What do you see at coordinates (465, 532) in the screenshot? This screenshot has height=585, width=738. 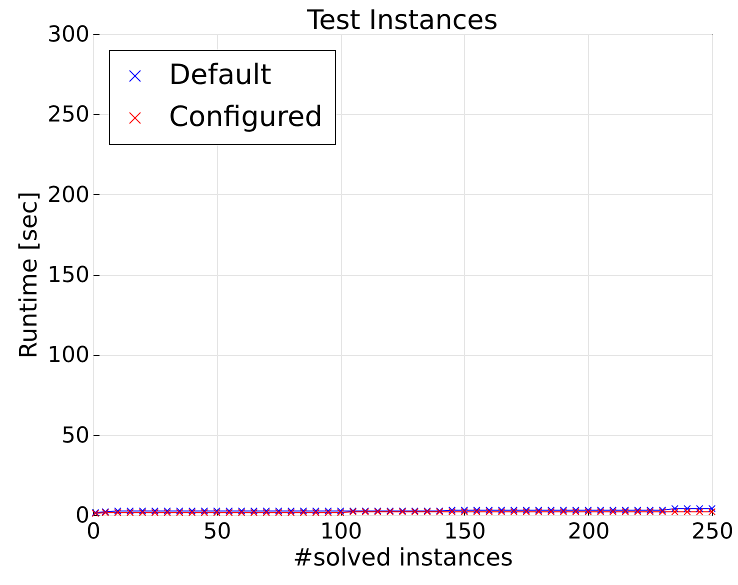 I see `x-tick-label: 150` at bounding box center [465, 532].